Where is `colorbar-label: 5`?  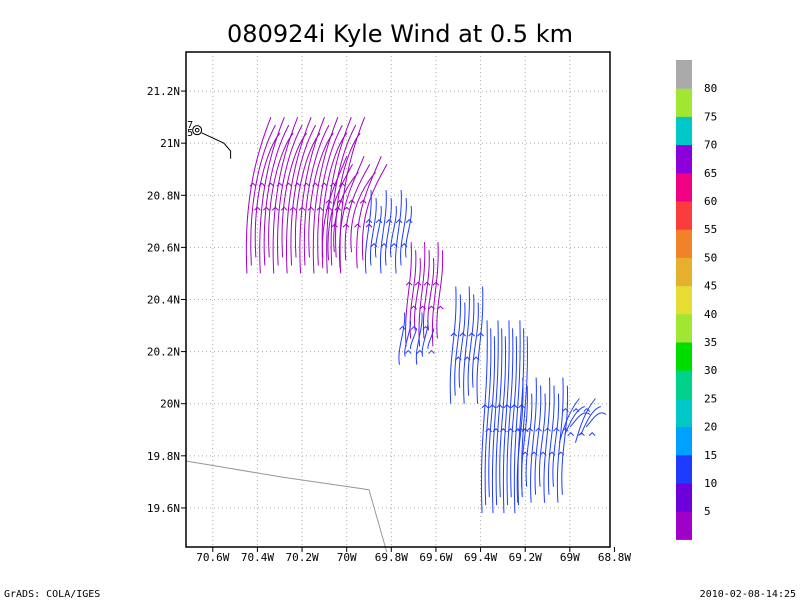 colorbar-label: 5 is located at coordinates (707, 511).